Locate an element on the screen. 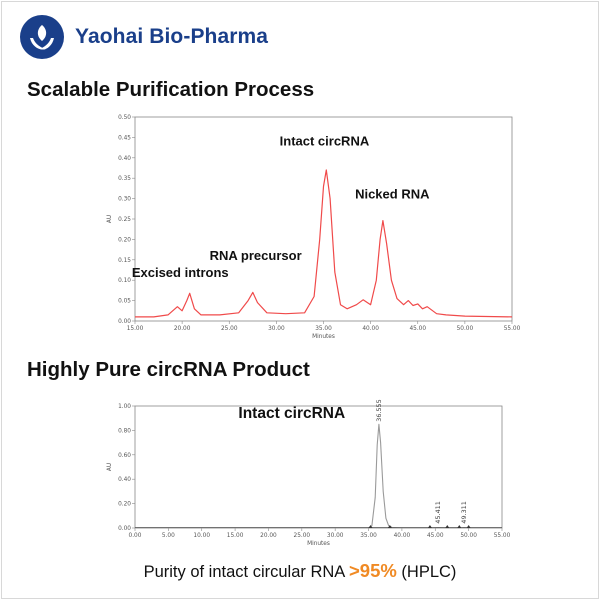 The width and height of the screenshot is (600, 600). y-tick-label: 0.30 is located at coordinates (124, 200).